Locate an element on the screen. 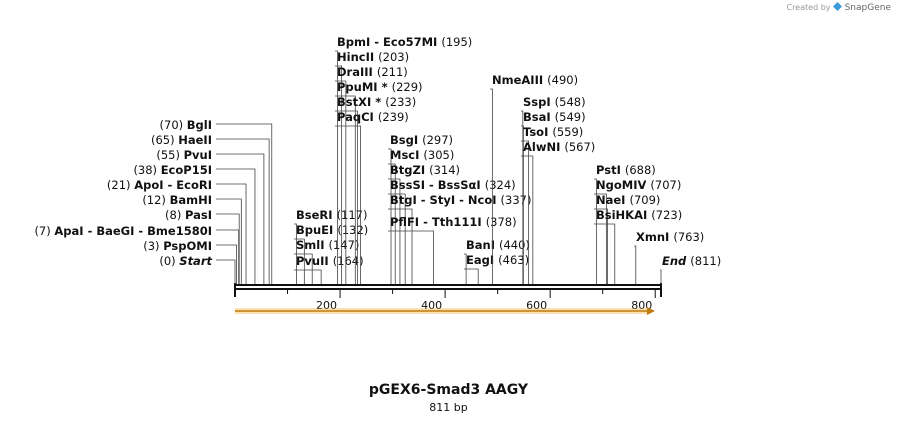 The image size is (897, 423). restriction-site-label: BsaI (549) is located at coordinates (554, 117).